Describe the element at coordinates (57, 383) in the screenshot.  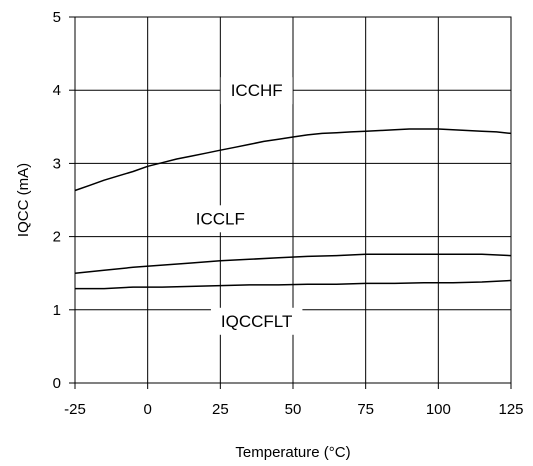
I see `y-tick-label: 0` at that location.